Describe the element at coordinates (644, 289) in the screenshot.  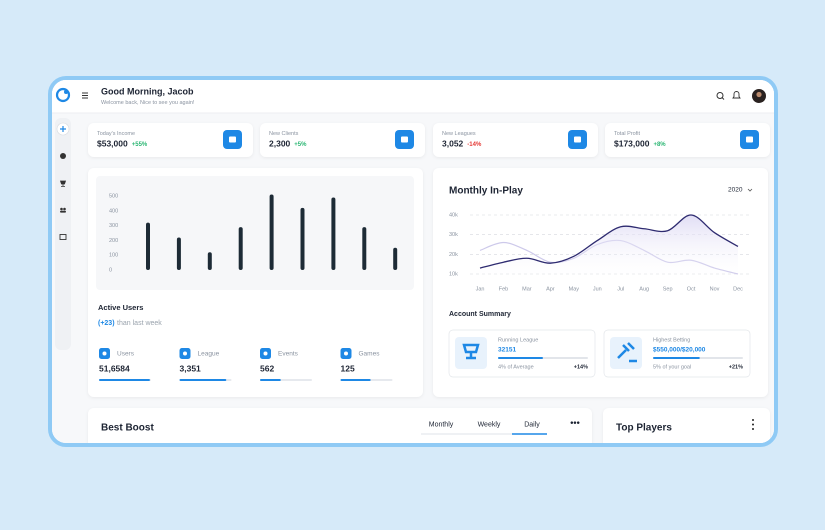
I see `x-tick-label: Aug` at that location.